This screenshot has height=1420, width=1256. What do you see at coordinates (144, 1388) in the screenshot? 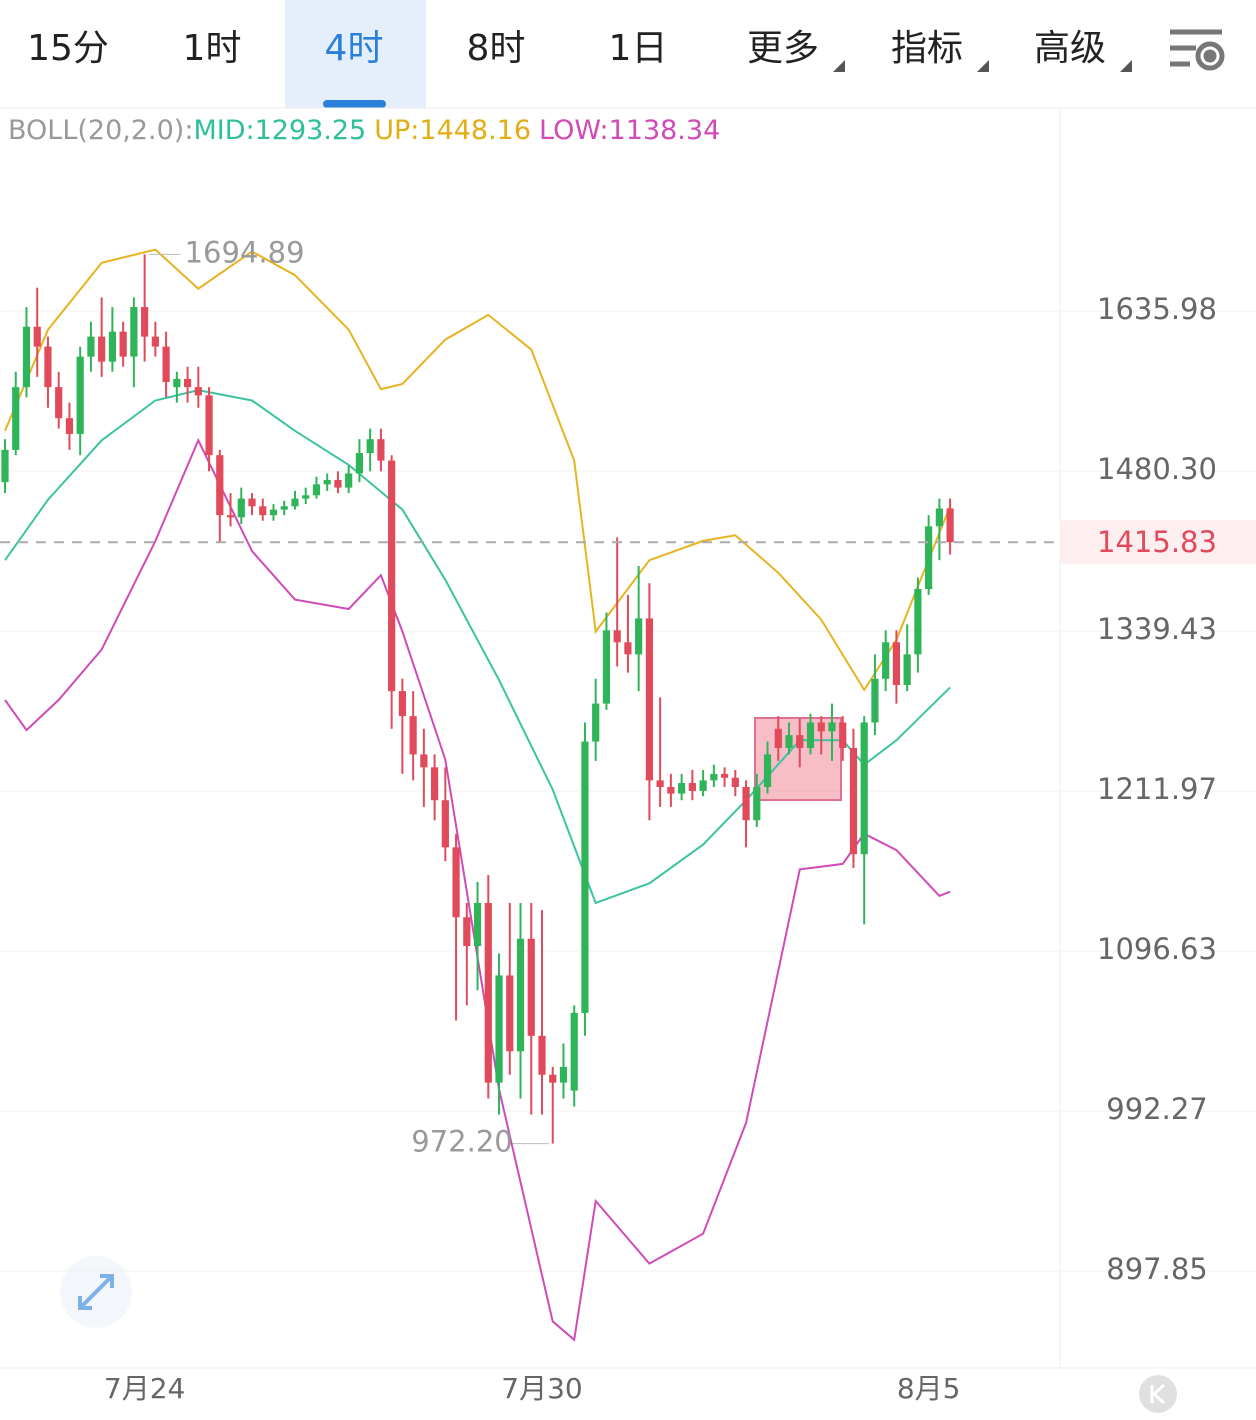
I see `x-tick-label: 7月24` at bounding box center [144, 1388].